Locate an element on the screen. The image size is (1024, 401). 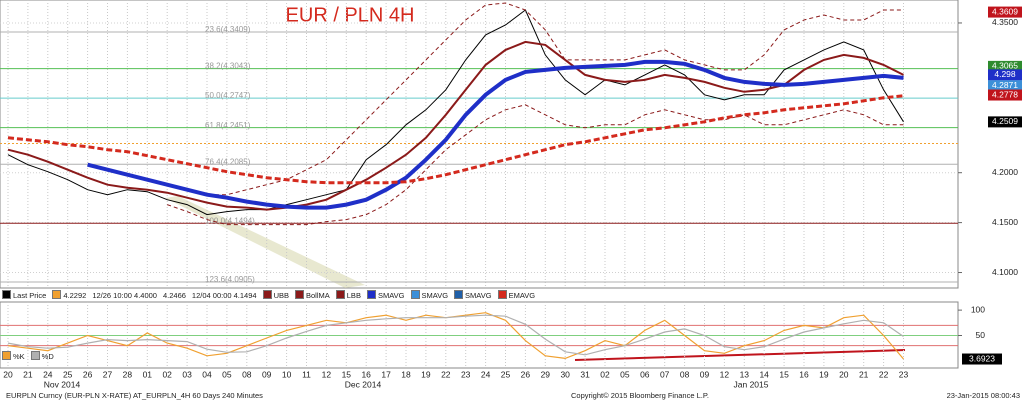
price-box-label: 4.2871 is located at coordinates (1005, 85).